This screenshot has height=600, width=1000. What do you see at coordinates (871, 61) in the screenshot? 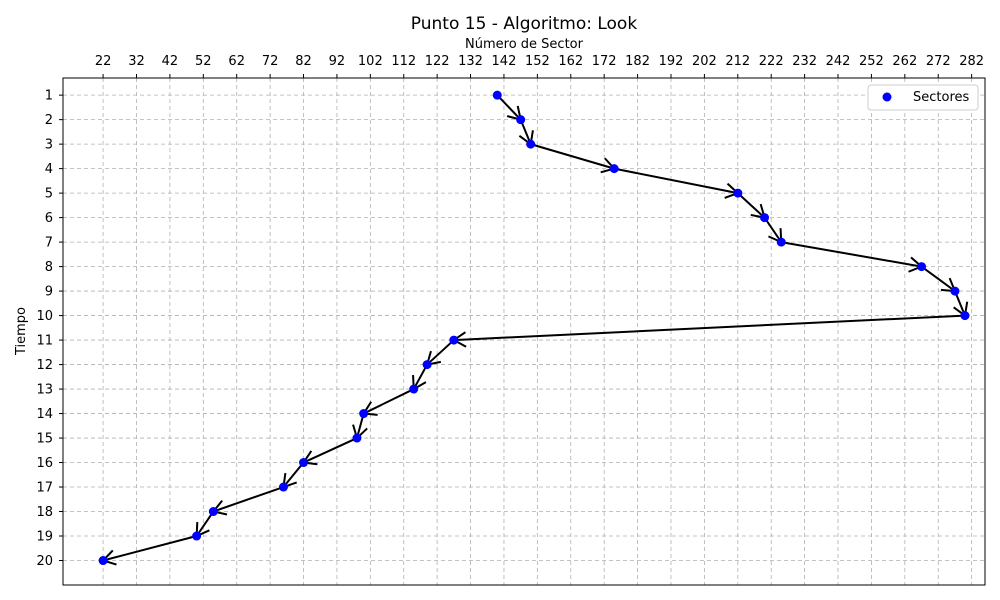
I see `x-tick-label: 252` at bounding box center [871, 61].